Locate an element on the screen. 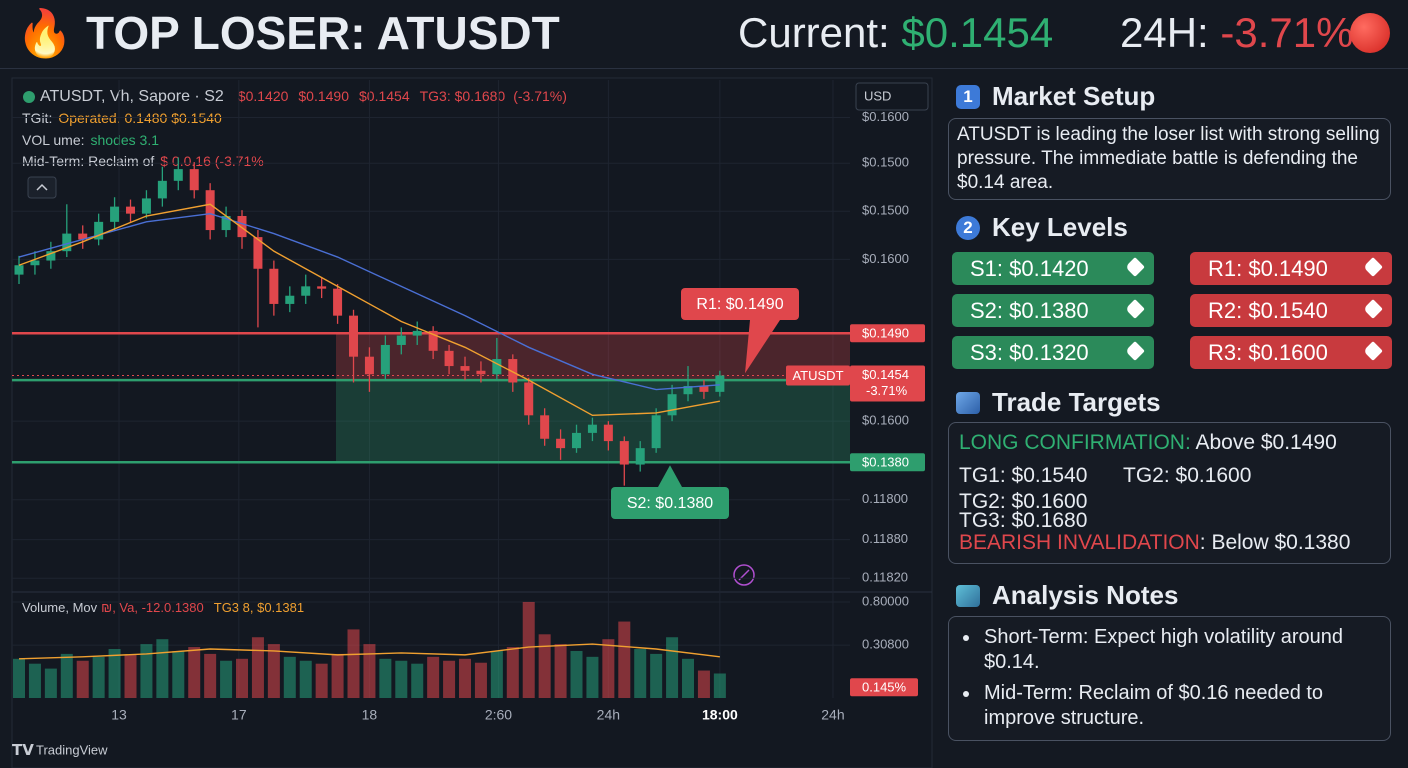  long-confirmation: LONG CONFIRMATION: Above $0.1490 is located at coordinates (1148, 443).